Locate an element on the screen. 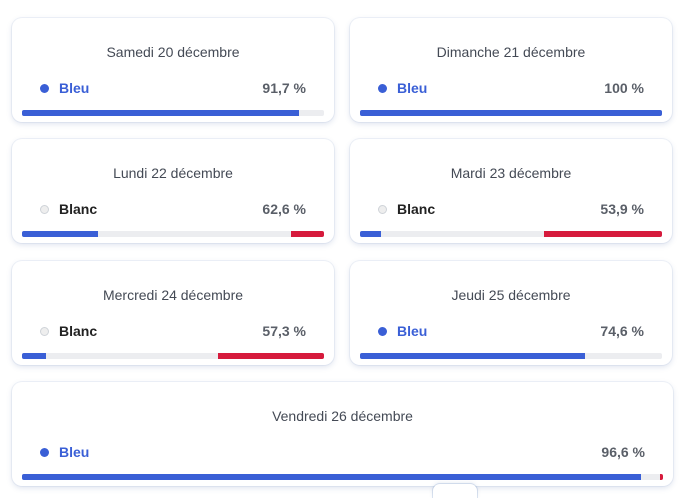  day-card-jeudi-25: Jeudi 25 décembre Bleu 74,6 % is located at coordinates (511, 313).